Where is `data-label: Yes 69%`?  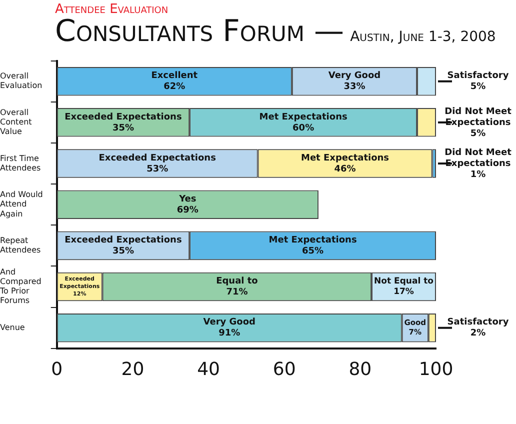 data-label: Yes 69% is located at coordinates (187, 205).